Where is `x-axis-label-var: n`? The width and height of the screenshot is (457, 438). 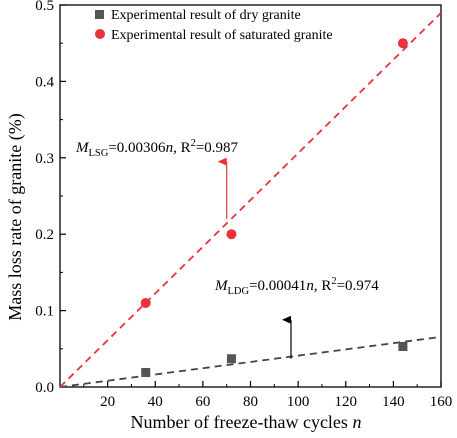
x-axis-label-var: n is located at coordinates (356, 422).